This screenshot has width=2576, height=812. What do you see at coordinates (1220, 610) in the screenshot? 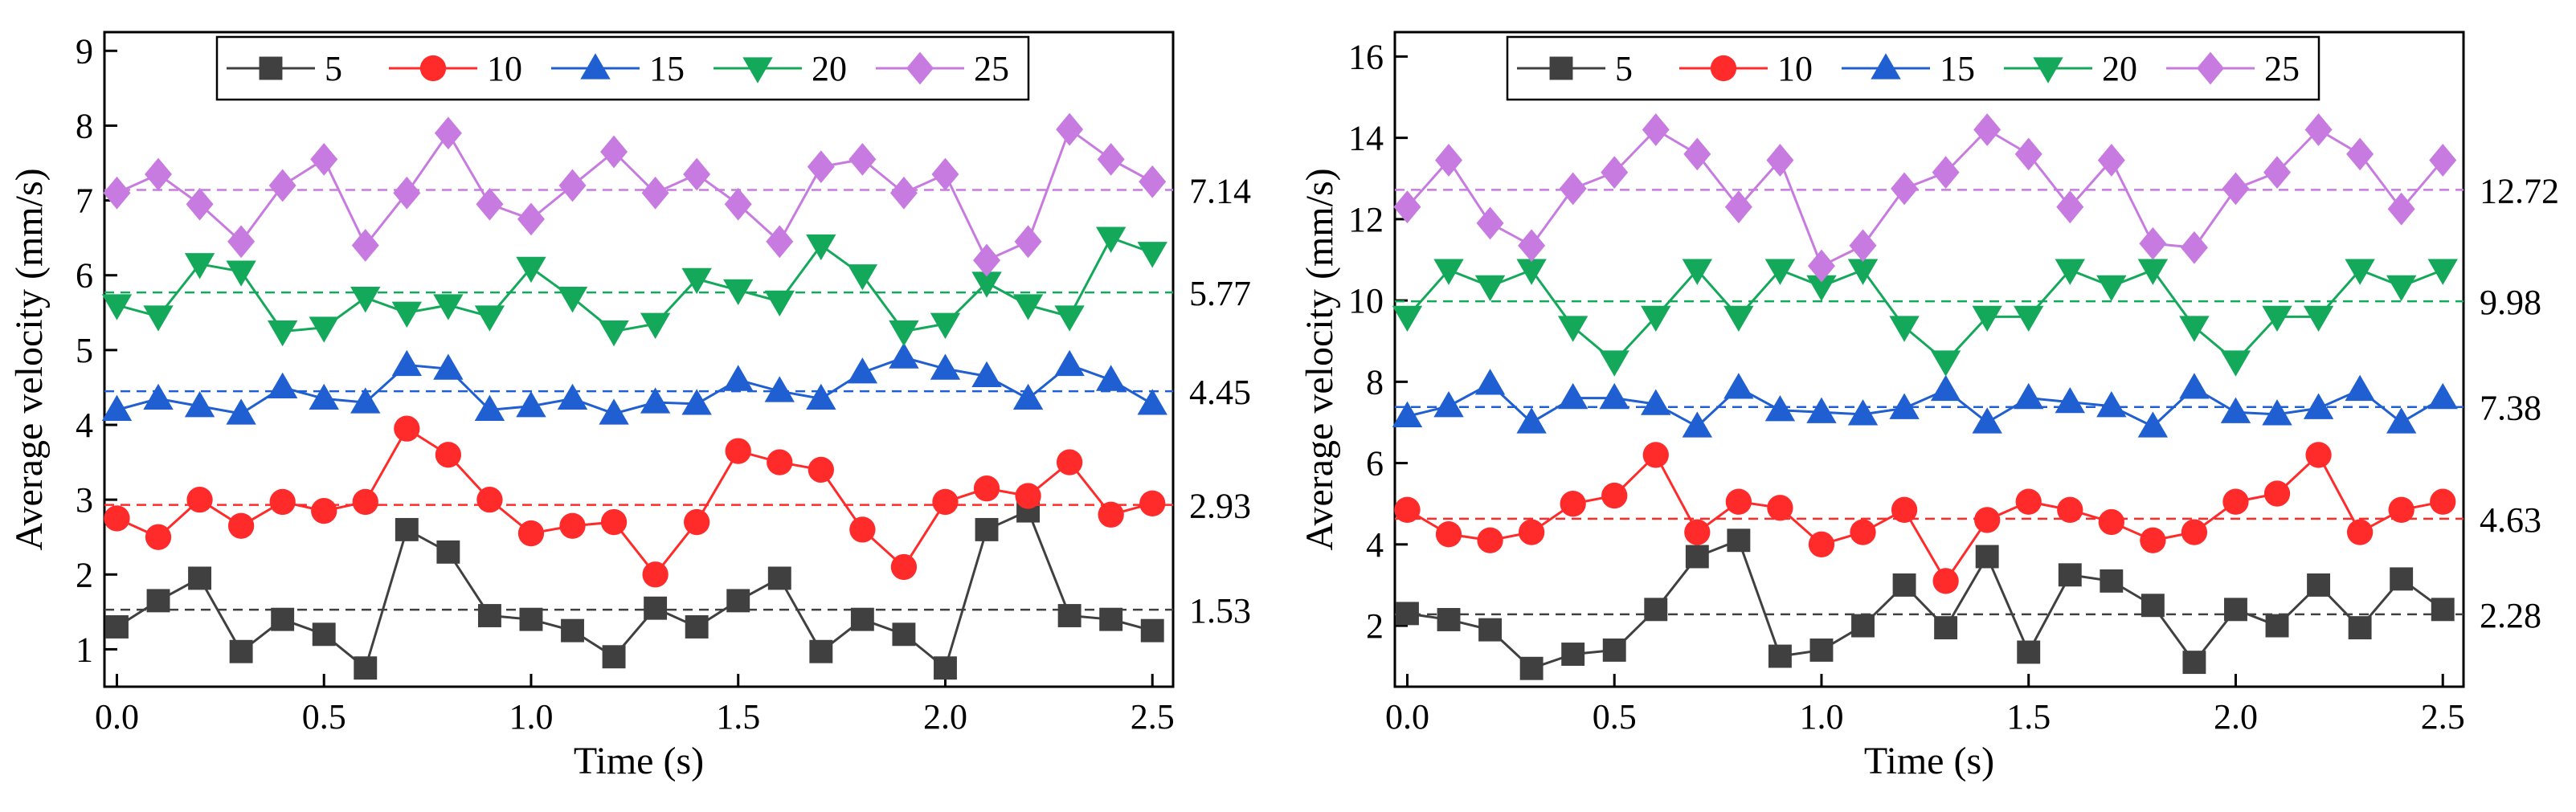
I see `mean-value-label: 1.53` at bounding box center [1220, 610].